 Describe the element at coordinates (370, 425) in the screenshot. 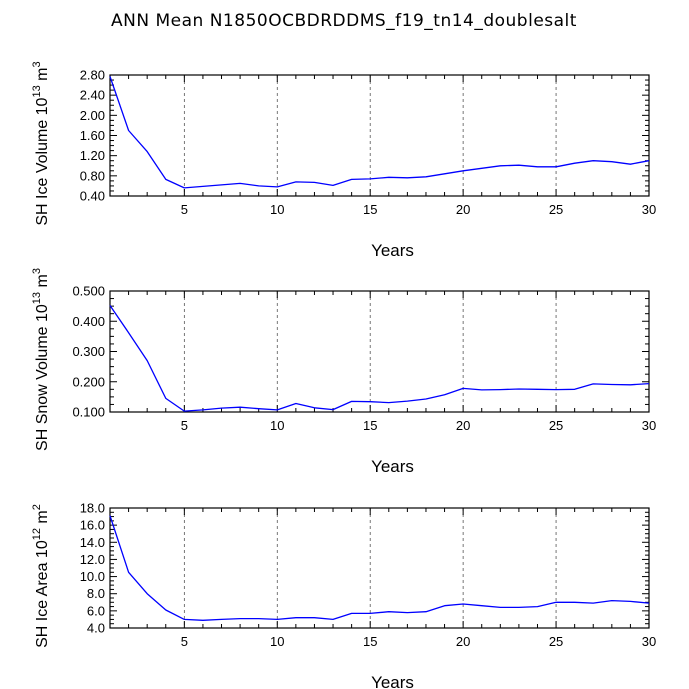

I see `x-tick-label: 15` at that location.